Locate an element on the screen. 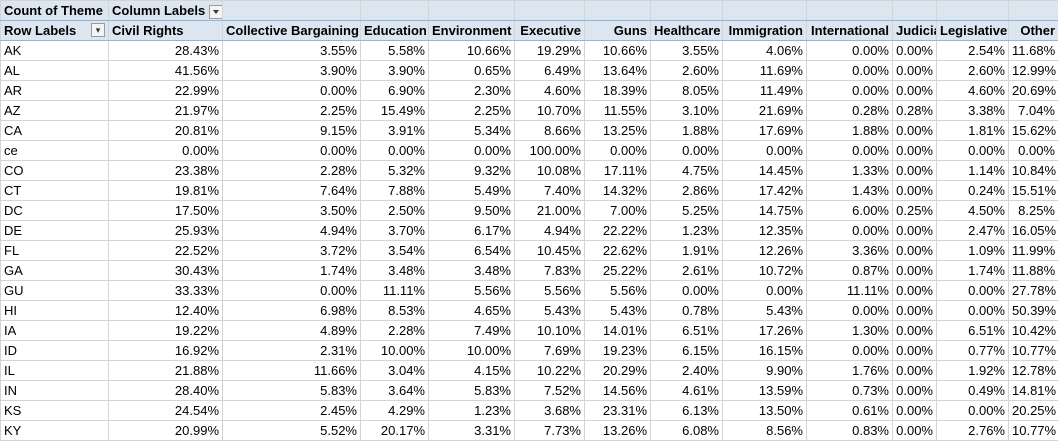 Image resolution: width=1058 pixels, height=447 pixels. column-labels-header: Column Labels is located at coordinates (165, 10).